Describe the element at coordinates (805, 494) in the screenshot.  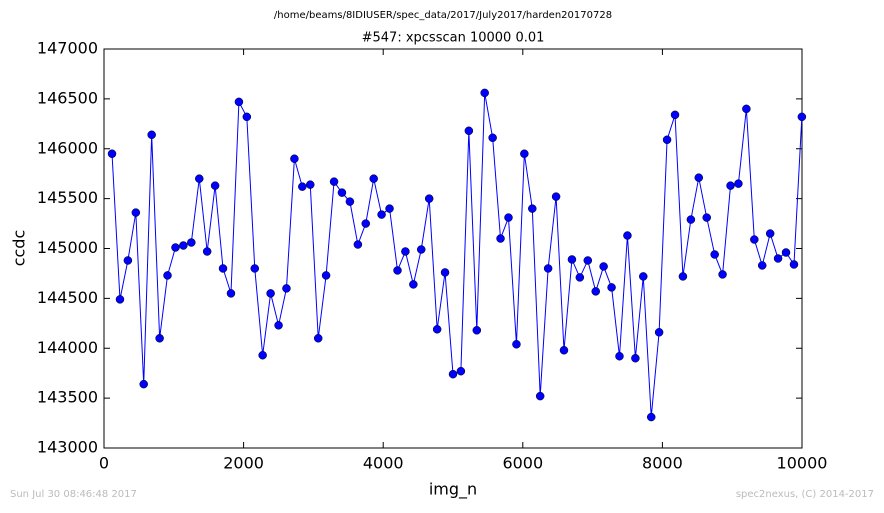
I see `footer-right: spec2nexus, (C) 2014-2017` at that location.